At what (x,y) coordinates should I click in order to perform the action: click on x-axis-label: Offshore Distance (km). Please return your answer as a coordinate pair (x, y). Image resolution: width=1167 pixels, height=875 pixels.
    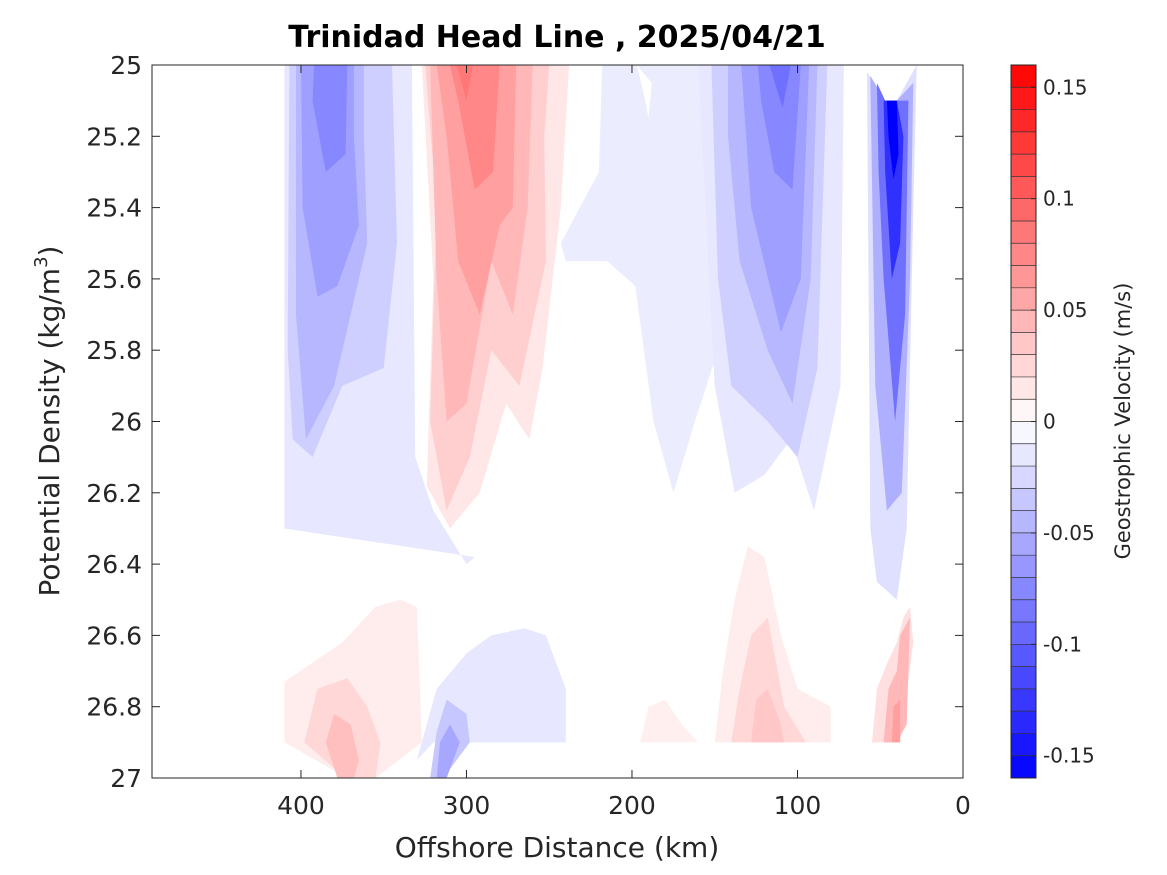
    Looking at the image, I should click on (557, 847).